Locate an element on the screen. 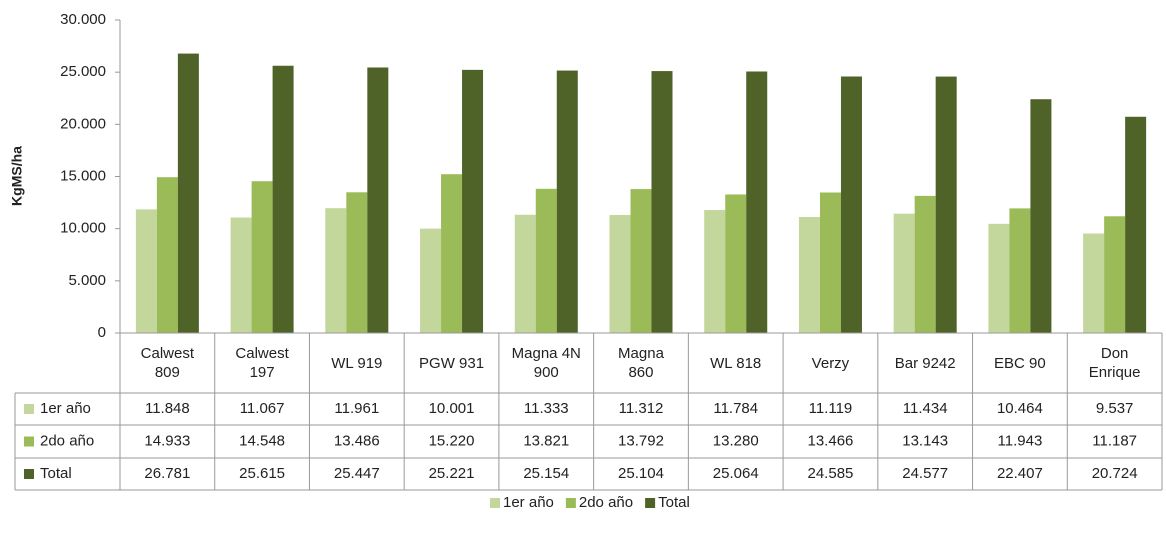  value-label: 26.781 is located at coordinates (167, 473).